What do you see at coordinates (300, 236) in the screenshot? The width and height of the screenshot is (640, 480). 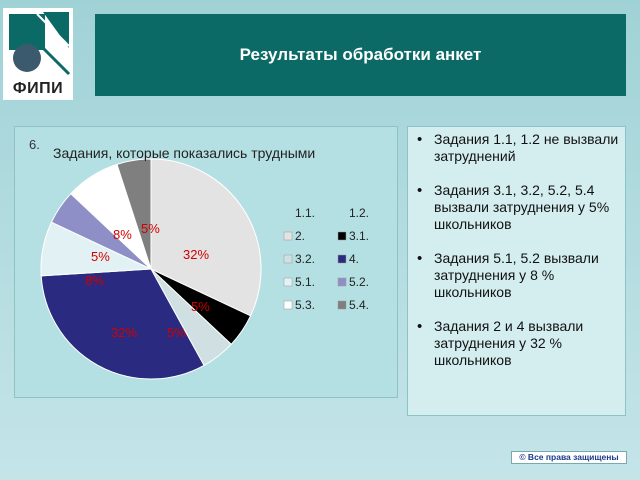 I see `legend-entry: 2.` at bounding box center [300, 236].